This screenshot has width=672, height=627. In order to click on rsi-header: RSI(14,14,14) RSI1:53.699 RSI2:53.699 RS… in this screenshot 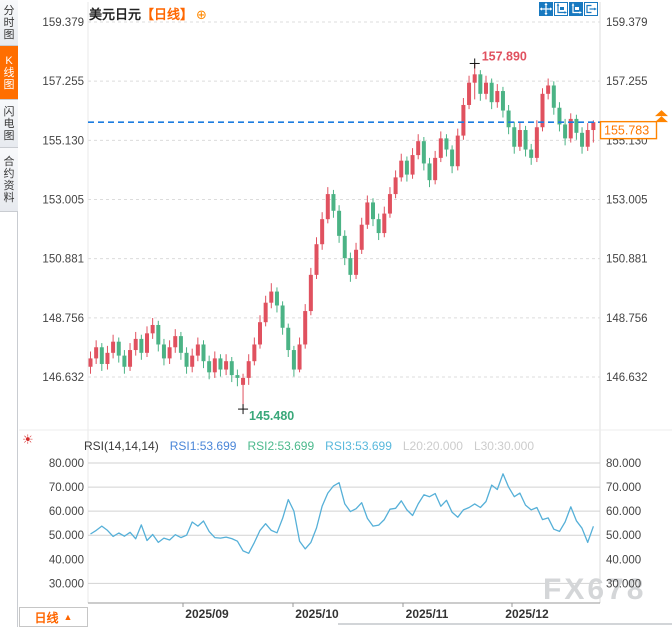, I will do `click(309, 446)`.